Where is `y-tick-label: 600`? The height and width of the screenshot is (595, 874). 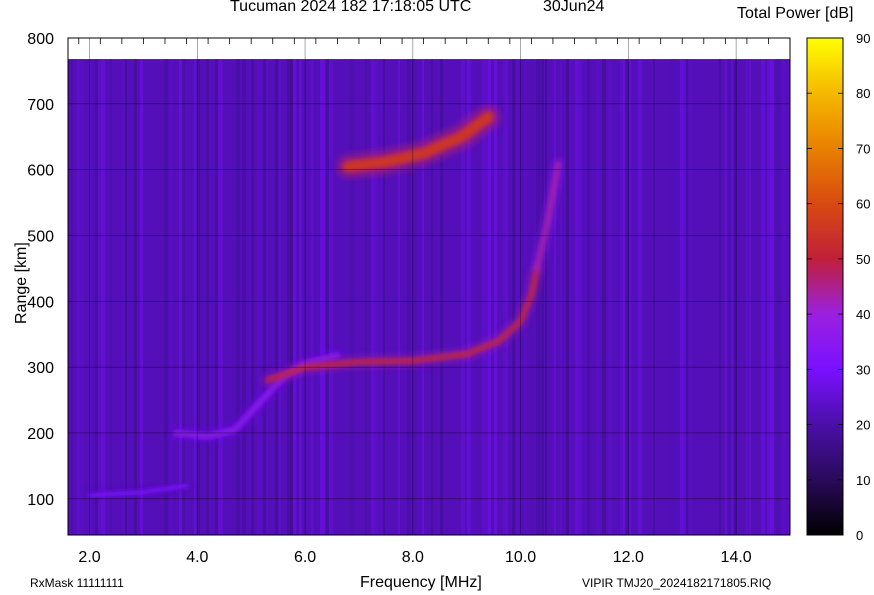 y-tick-label: 600 is located at coordinates (40, 171).